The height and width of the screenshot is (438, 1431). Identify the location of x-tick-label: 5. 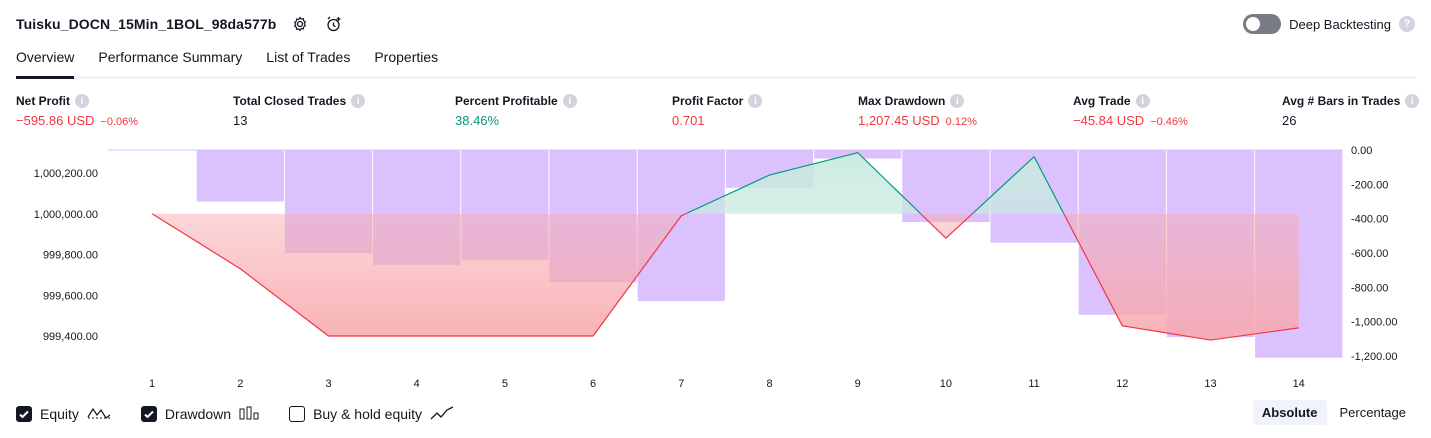
(505, 384).